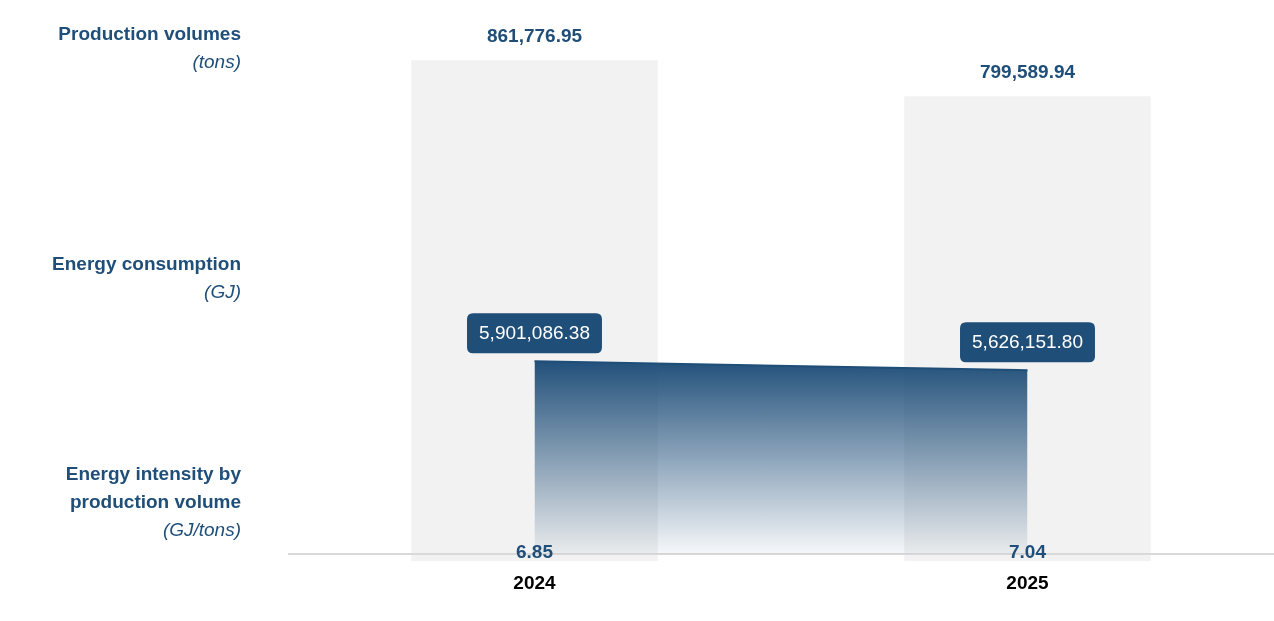  Describe the element at coordinates (1028, 582) in the screenshot. I see `x-tick-label: 2025` at that location.